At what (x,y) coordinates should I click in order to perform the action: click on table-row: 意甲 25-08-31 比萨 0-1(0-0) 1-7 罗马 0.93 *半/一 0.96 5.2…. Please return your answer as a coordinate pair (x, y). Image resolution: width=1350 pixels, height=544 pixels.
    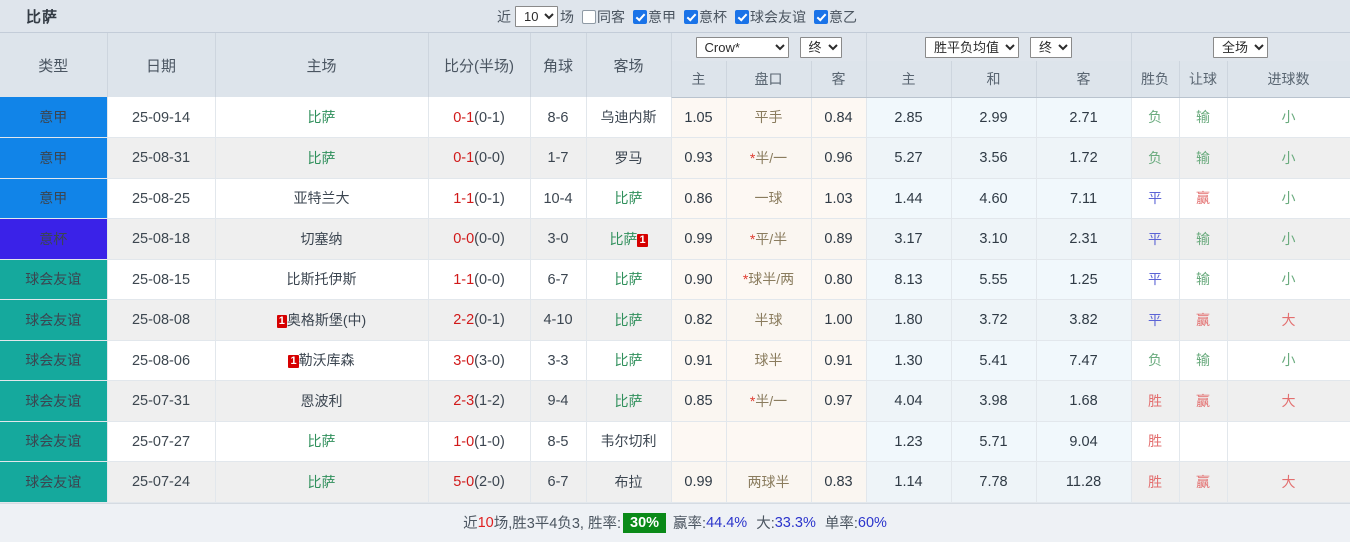
    Looking at the image, I should click on (675, 158).